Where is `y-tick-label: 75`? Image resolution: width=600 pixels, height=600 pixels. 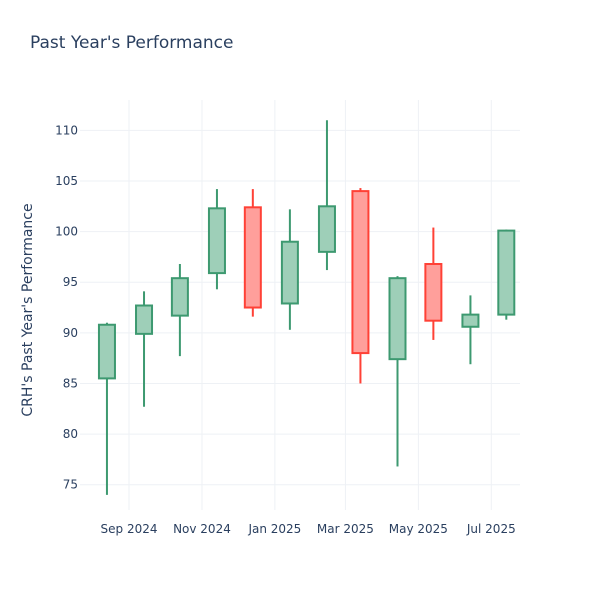 y-tick-label: 75 is located at coordinates (70, 485).